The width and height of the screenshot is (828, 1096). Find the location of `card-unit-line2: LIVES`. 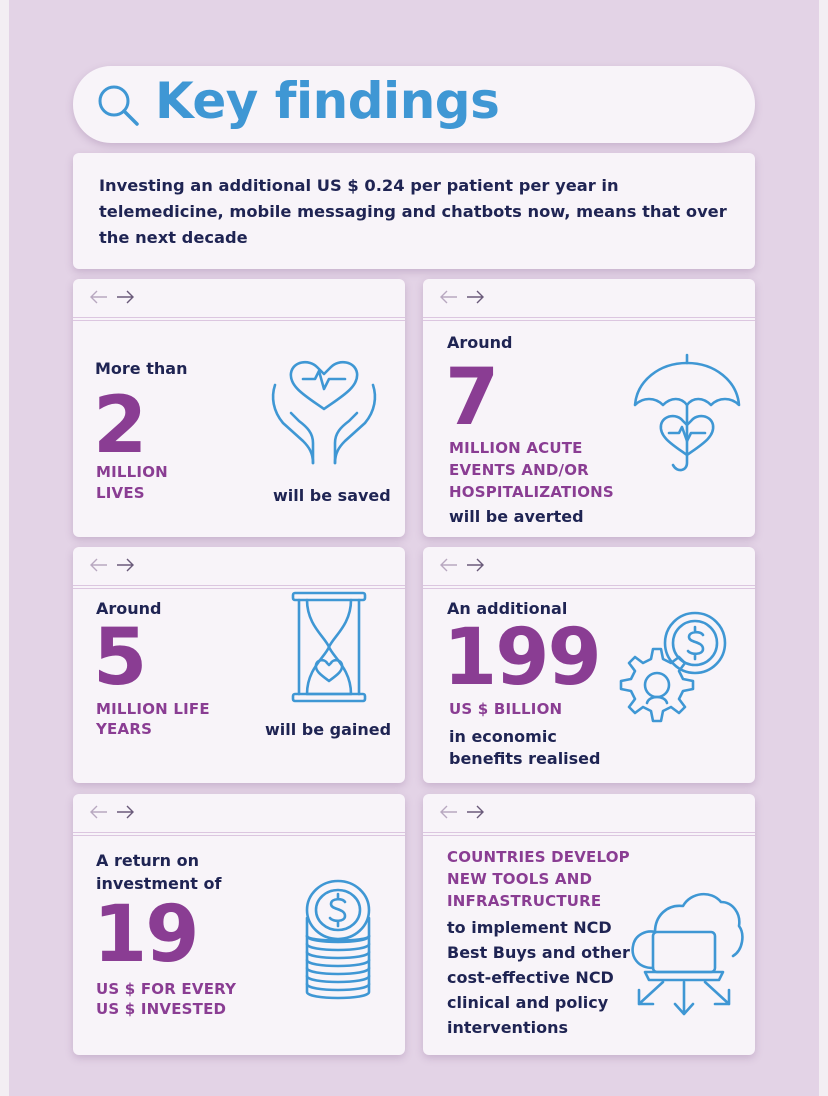

card-unit-line2: LIVES is located at coordinates (120, 493).